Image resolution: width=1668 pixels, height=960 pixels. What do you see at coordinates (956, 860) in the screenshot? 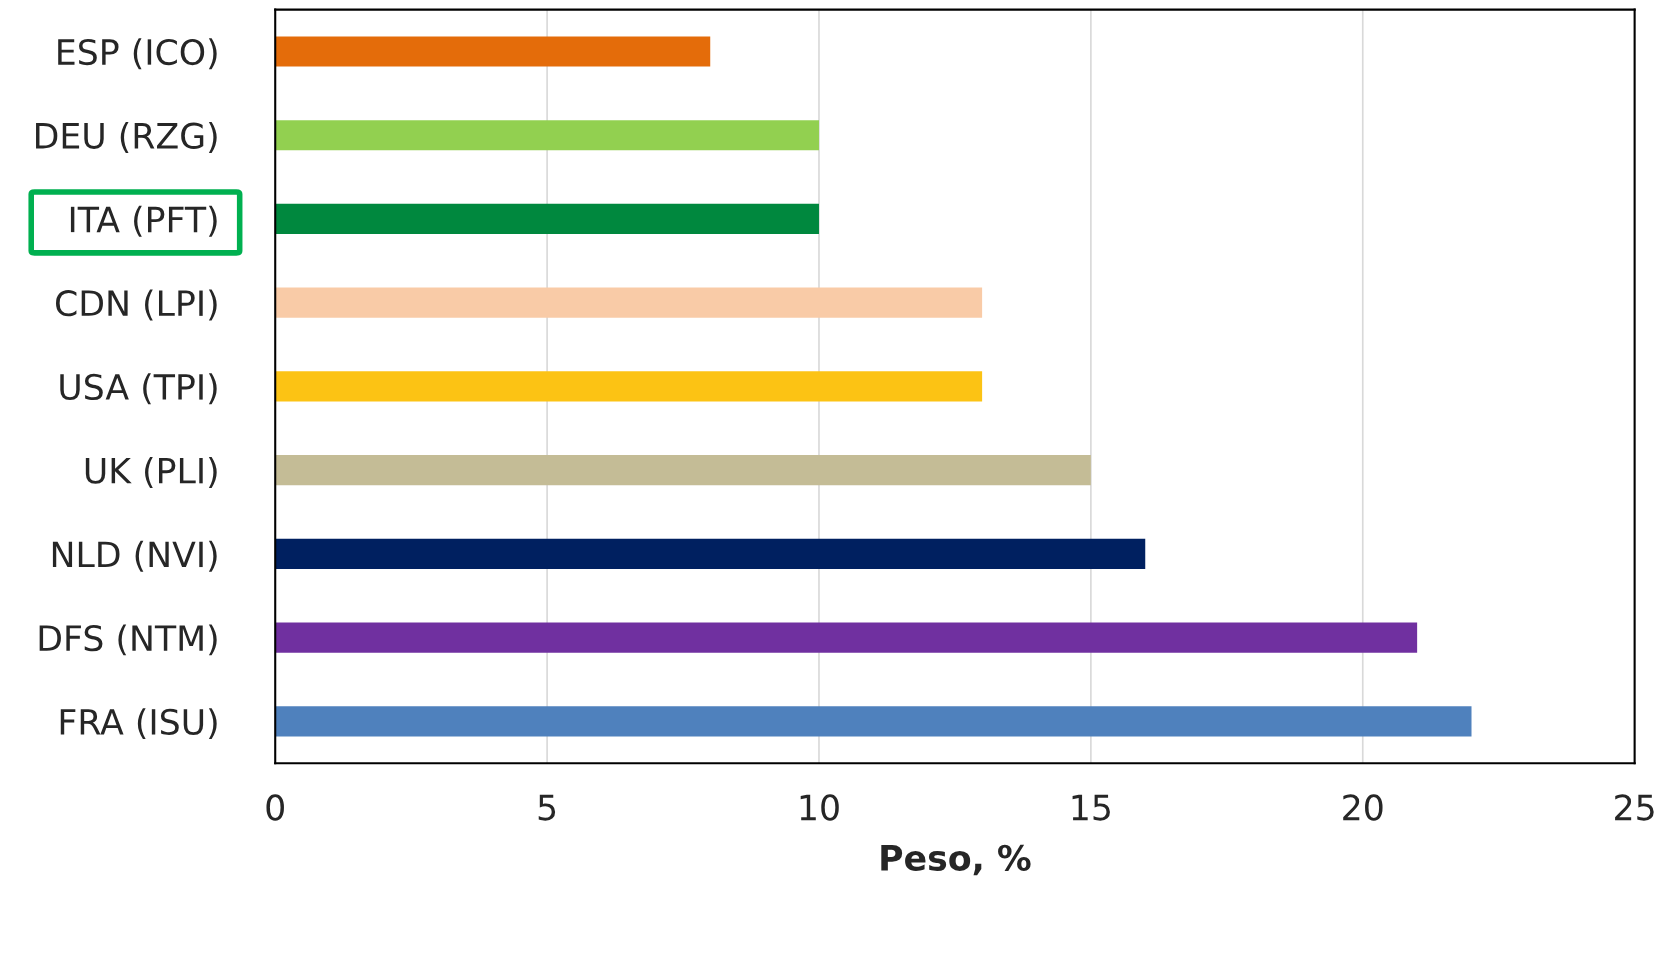
I see `x-axis-title: Peso, %` at bounding box center [956, 860].